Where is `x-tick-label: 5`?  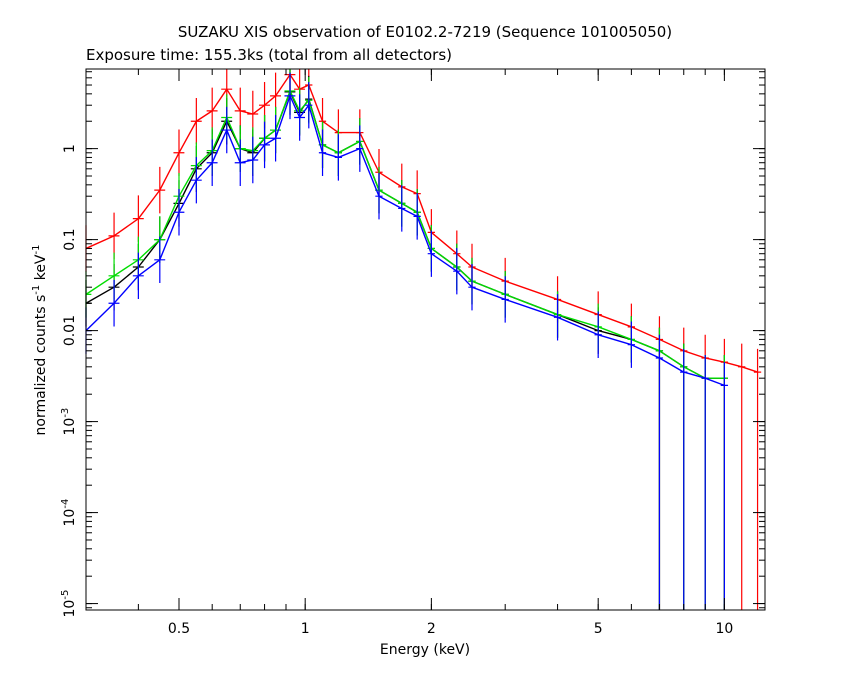 x-tick-label: 5 is located at coordinates (598, 629).